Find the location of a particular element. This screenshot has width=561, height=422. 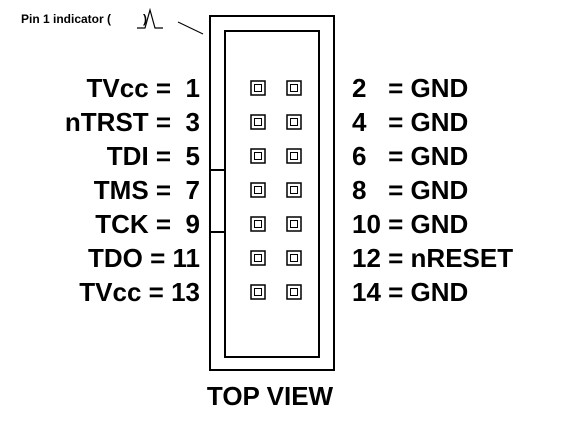

pin-label-right-4: 4 = GND is located at coordinates (410, 122).